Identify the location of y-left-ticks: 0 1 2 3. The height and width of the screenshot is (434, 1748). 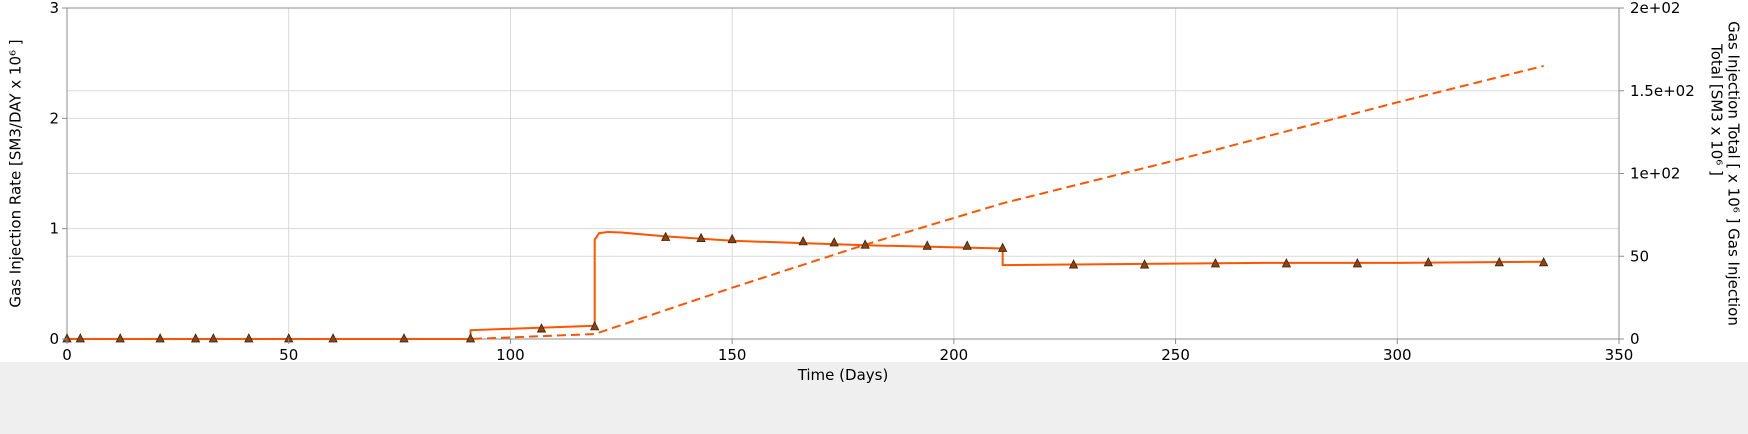
(58, 174).